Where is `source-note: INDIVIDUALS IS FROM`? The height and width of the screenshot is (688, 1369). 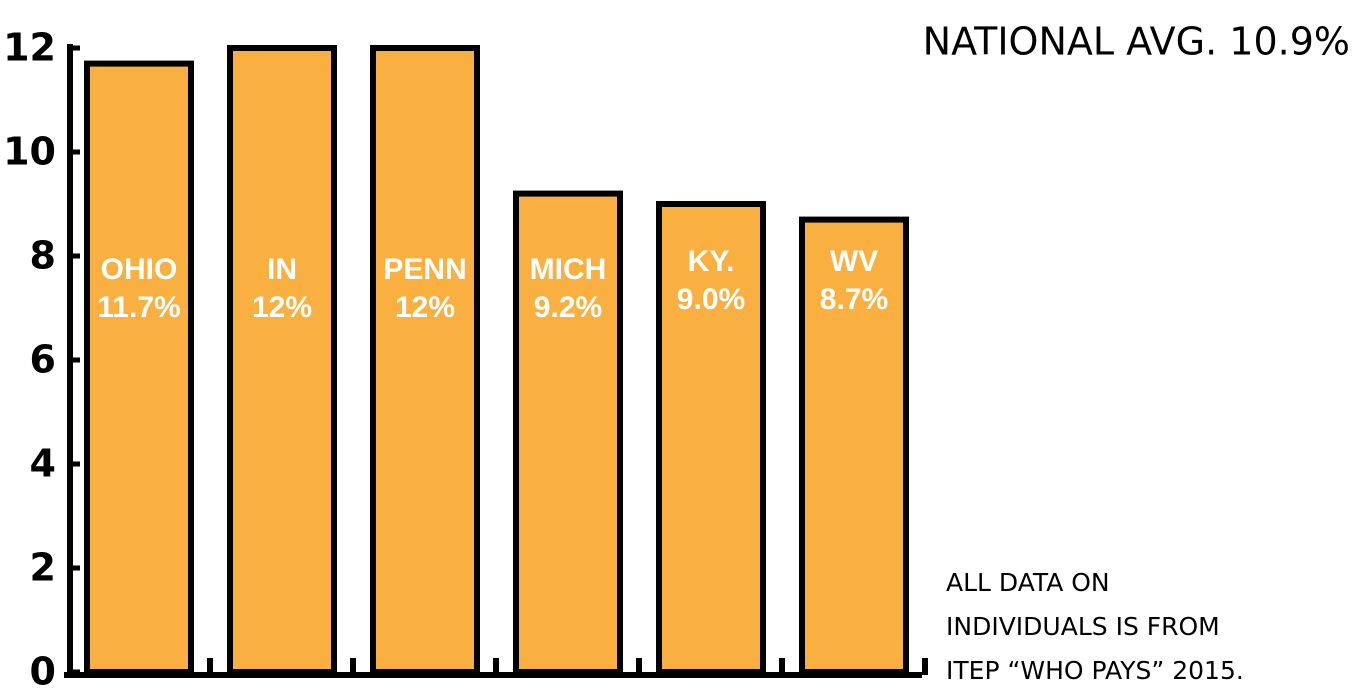 source-note: INDIVIDUALS IS FROM is located at coordinates (1083, 626).